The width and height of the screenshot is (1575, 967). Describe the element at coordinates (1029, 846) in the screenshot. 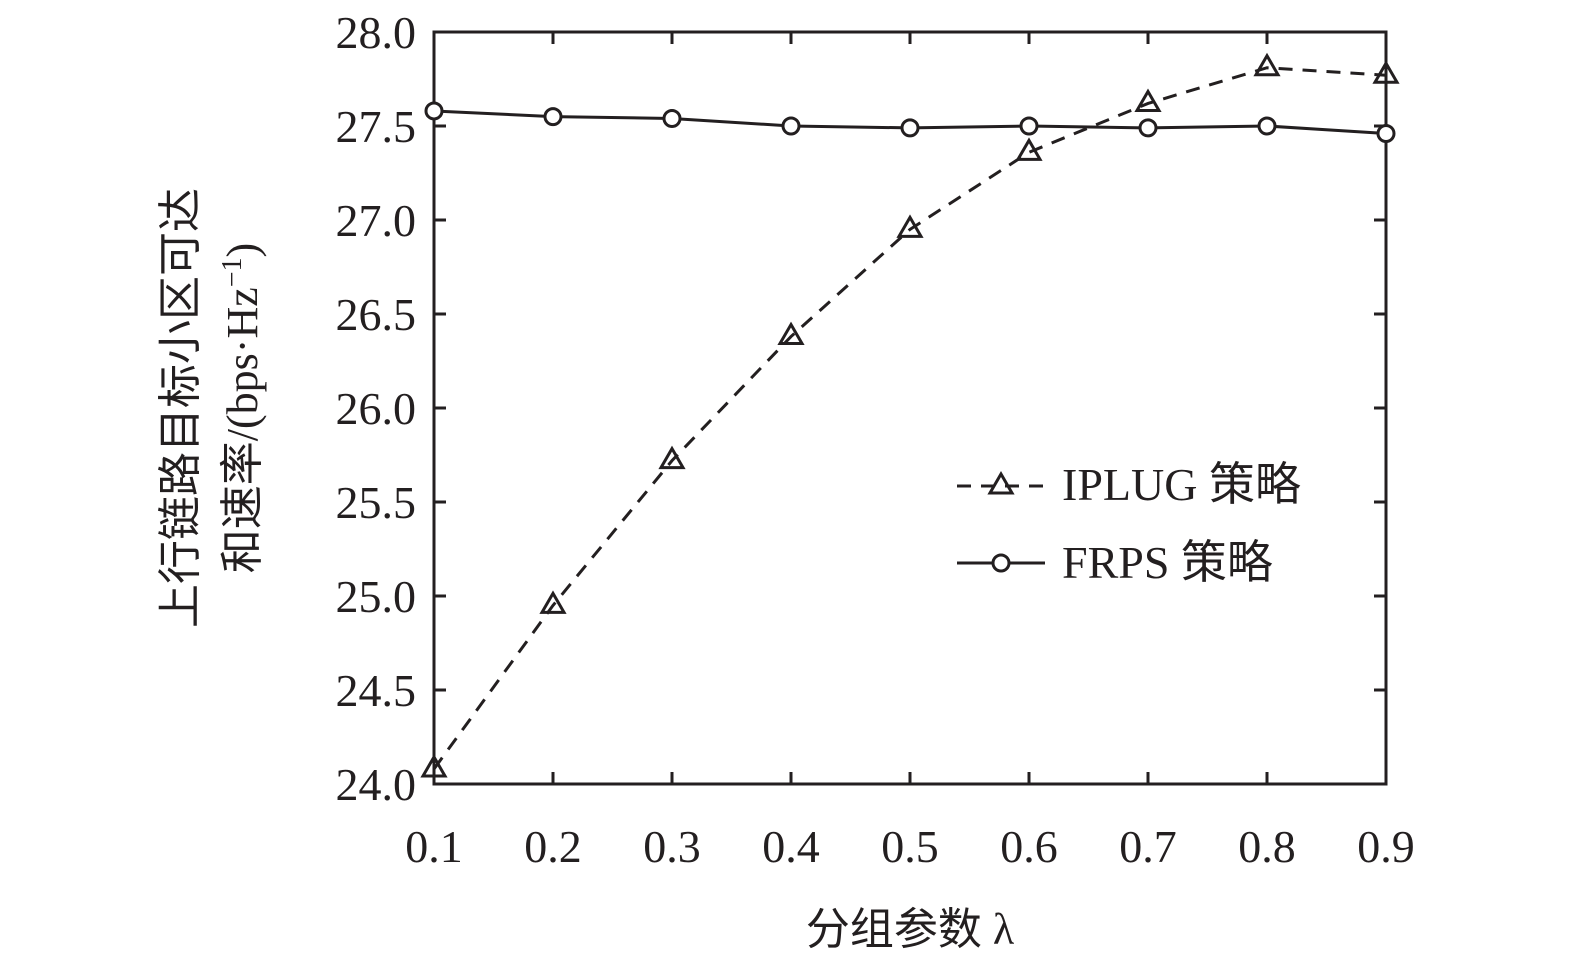

I see `x-tick-label: 0.6` at that location.